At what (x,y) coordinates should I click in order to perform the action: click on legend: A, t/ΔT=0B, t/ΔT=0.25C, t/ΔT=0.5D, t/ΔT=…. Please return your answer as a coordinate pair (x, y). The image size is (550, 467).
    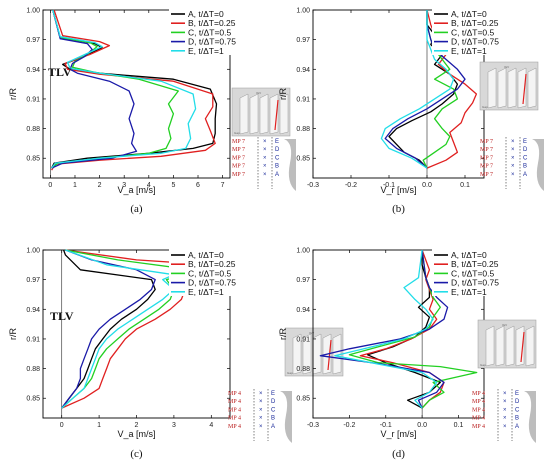
    Looking at the image, I should click on (208, 31).